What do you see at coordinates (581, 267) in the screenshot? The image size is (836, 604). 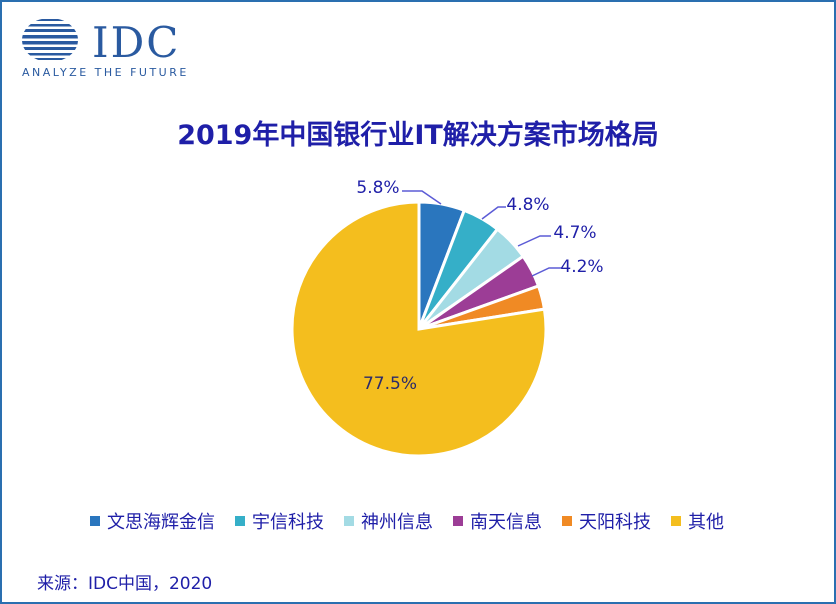 I see `data-label-3: 4.2%` at bounding box center [581, 267].